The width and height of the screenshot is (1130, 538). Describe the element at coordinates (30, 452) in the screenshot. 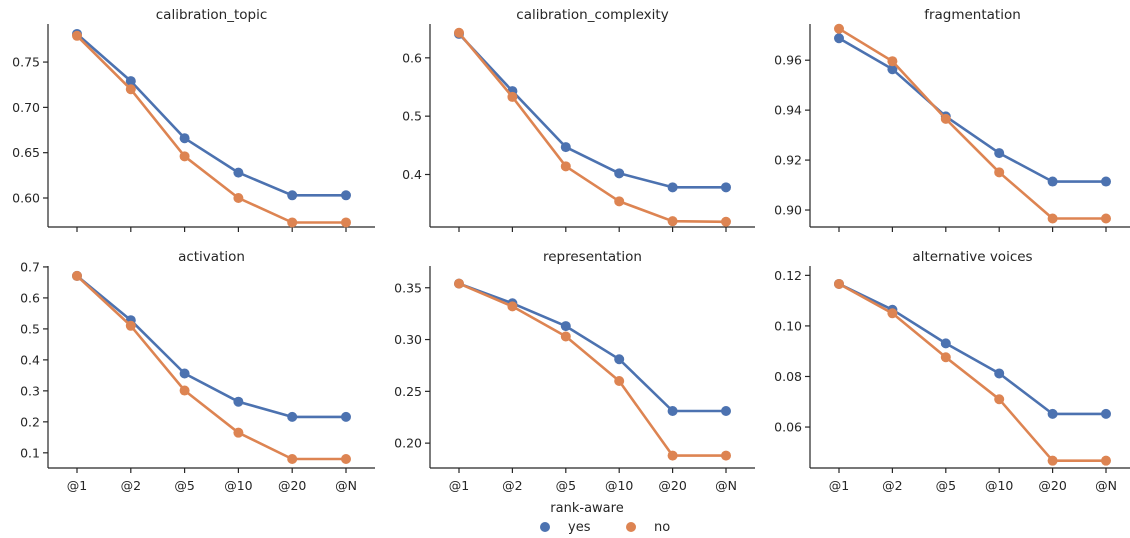

I see `y-tick-label: 0.1` at that location.